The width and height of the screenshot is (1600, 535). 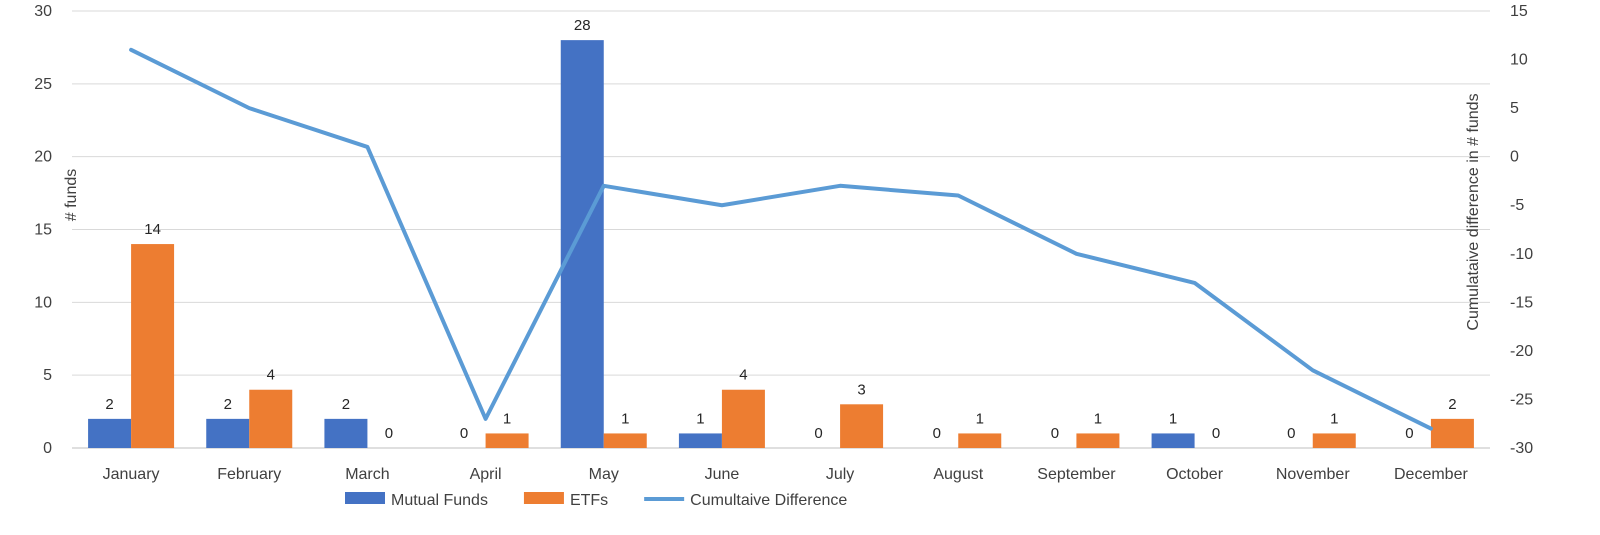 What do you see at coordinates (228, 433) in the screenshot?
I see `bar-mutual-funds-february` at bounding box center [228, 433].